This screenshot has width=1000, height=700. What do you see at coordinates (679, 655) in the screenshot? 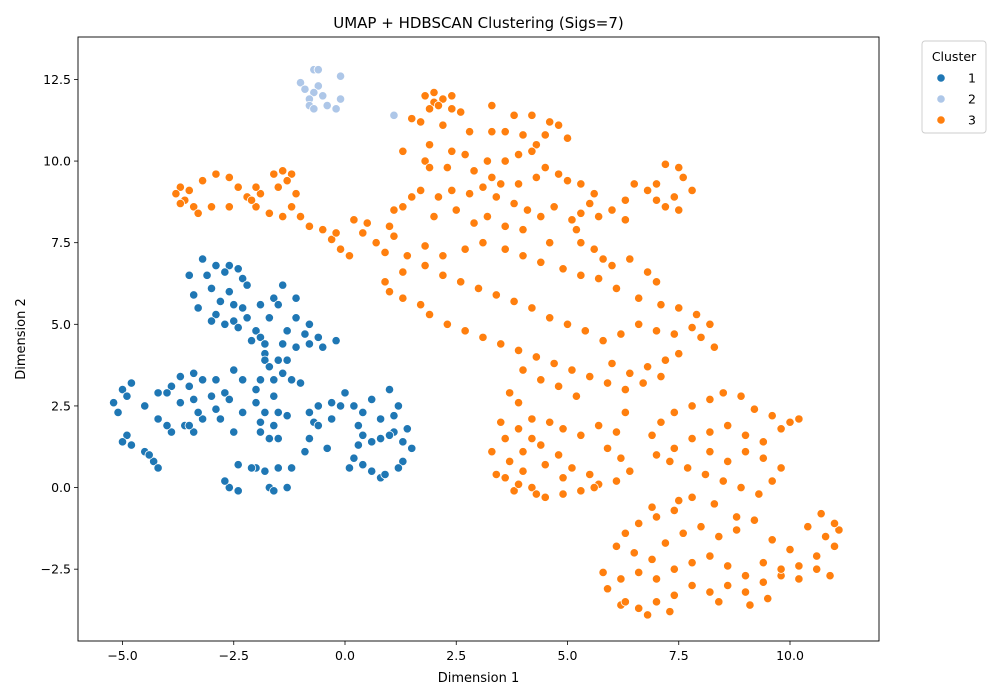
I see `x-tick-label: 7.5` at bounding box center [679, 655].